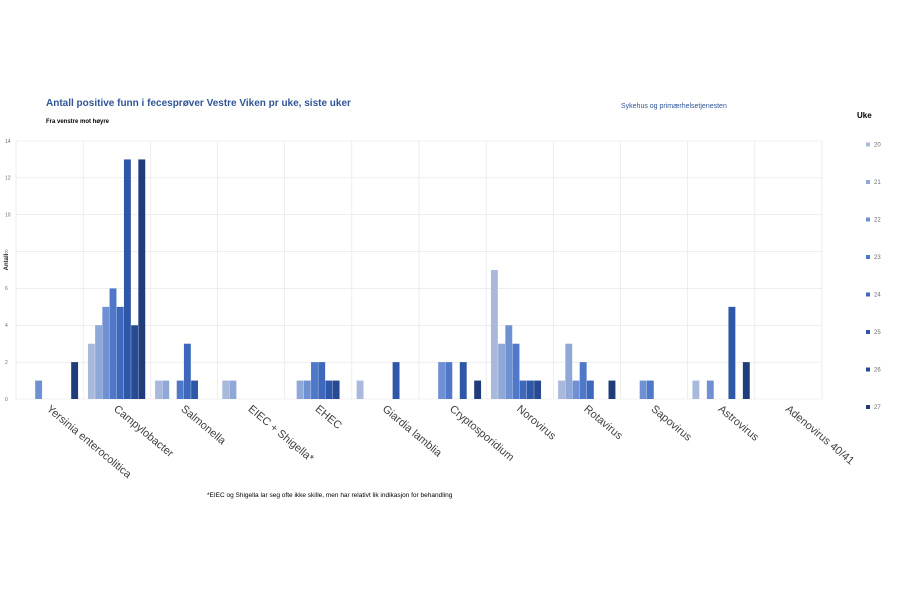 The image size is (900, 600). What do you see at coordinates (6, 289) in the screenshot?
I see `y-tick-label: 6` at bounding box center [6, 289].